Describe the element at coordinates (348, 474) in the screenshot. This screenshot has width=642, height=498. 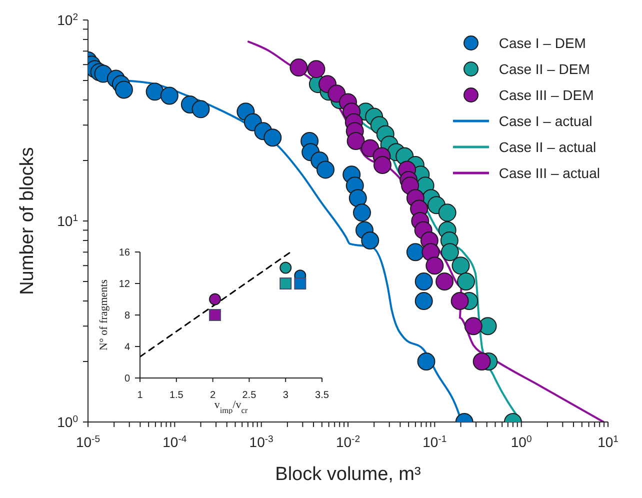
I see `x-axis-title: Block volume, m³` at that location.